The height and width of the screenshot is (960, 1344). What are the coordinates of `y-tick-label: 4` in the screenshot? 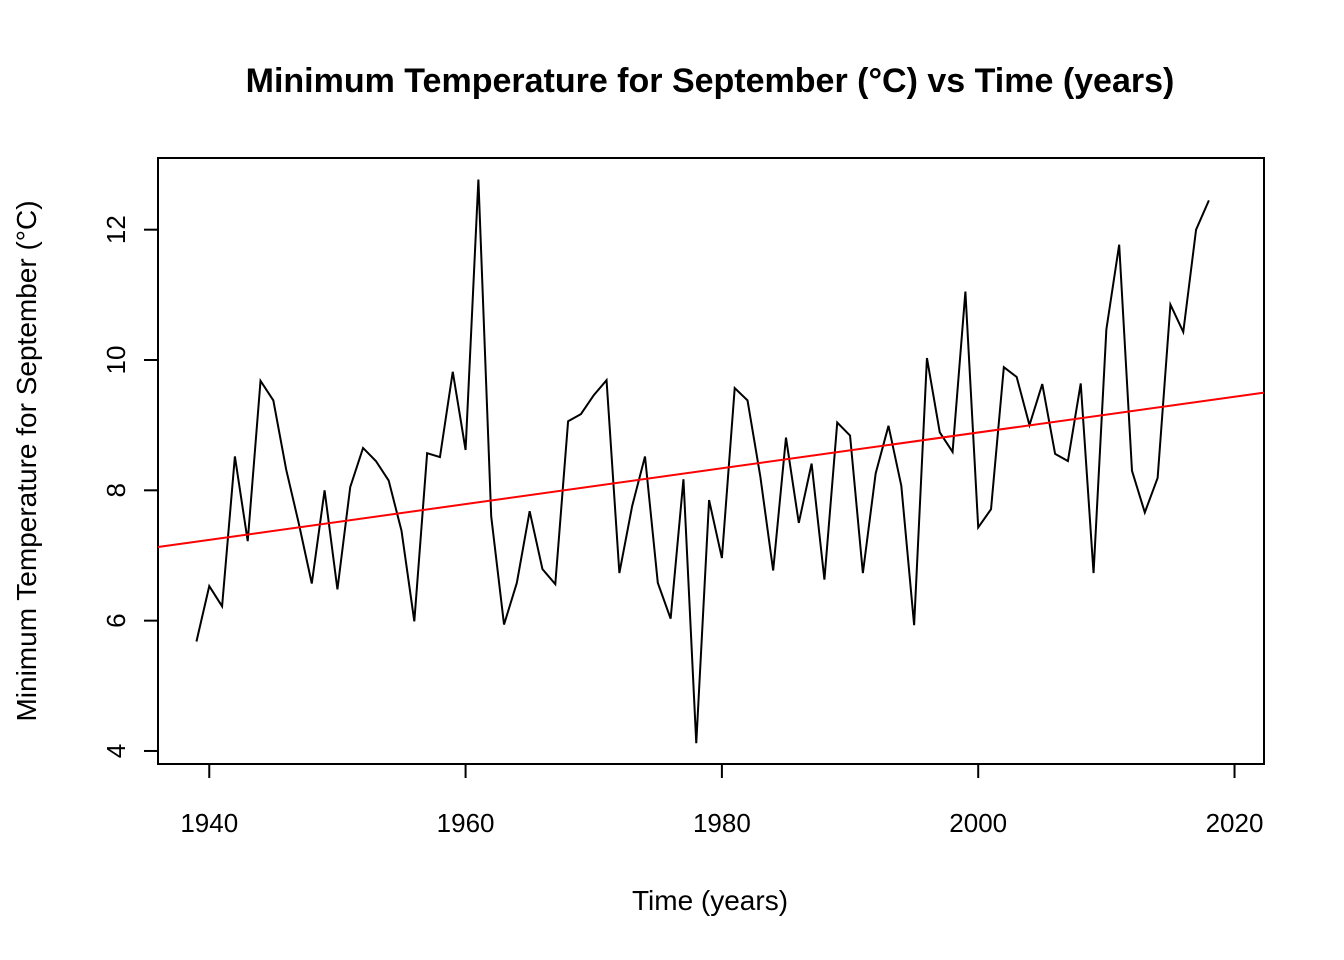 It's located at (116, 751).